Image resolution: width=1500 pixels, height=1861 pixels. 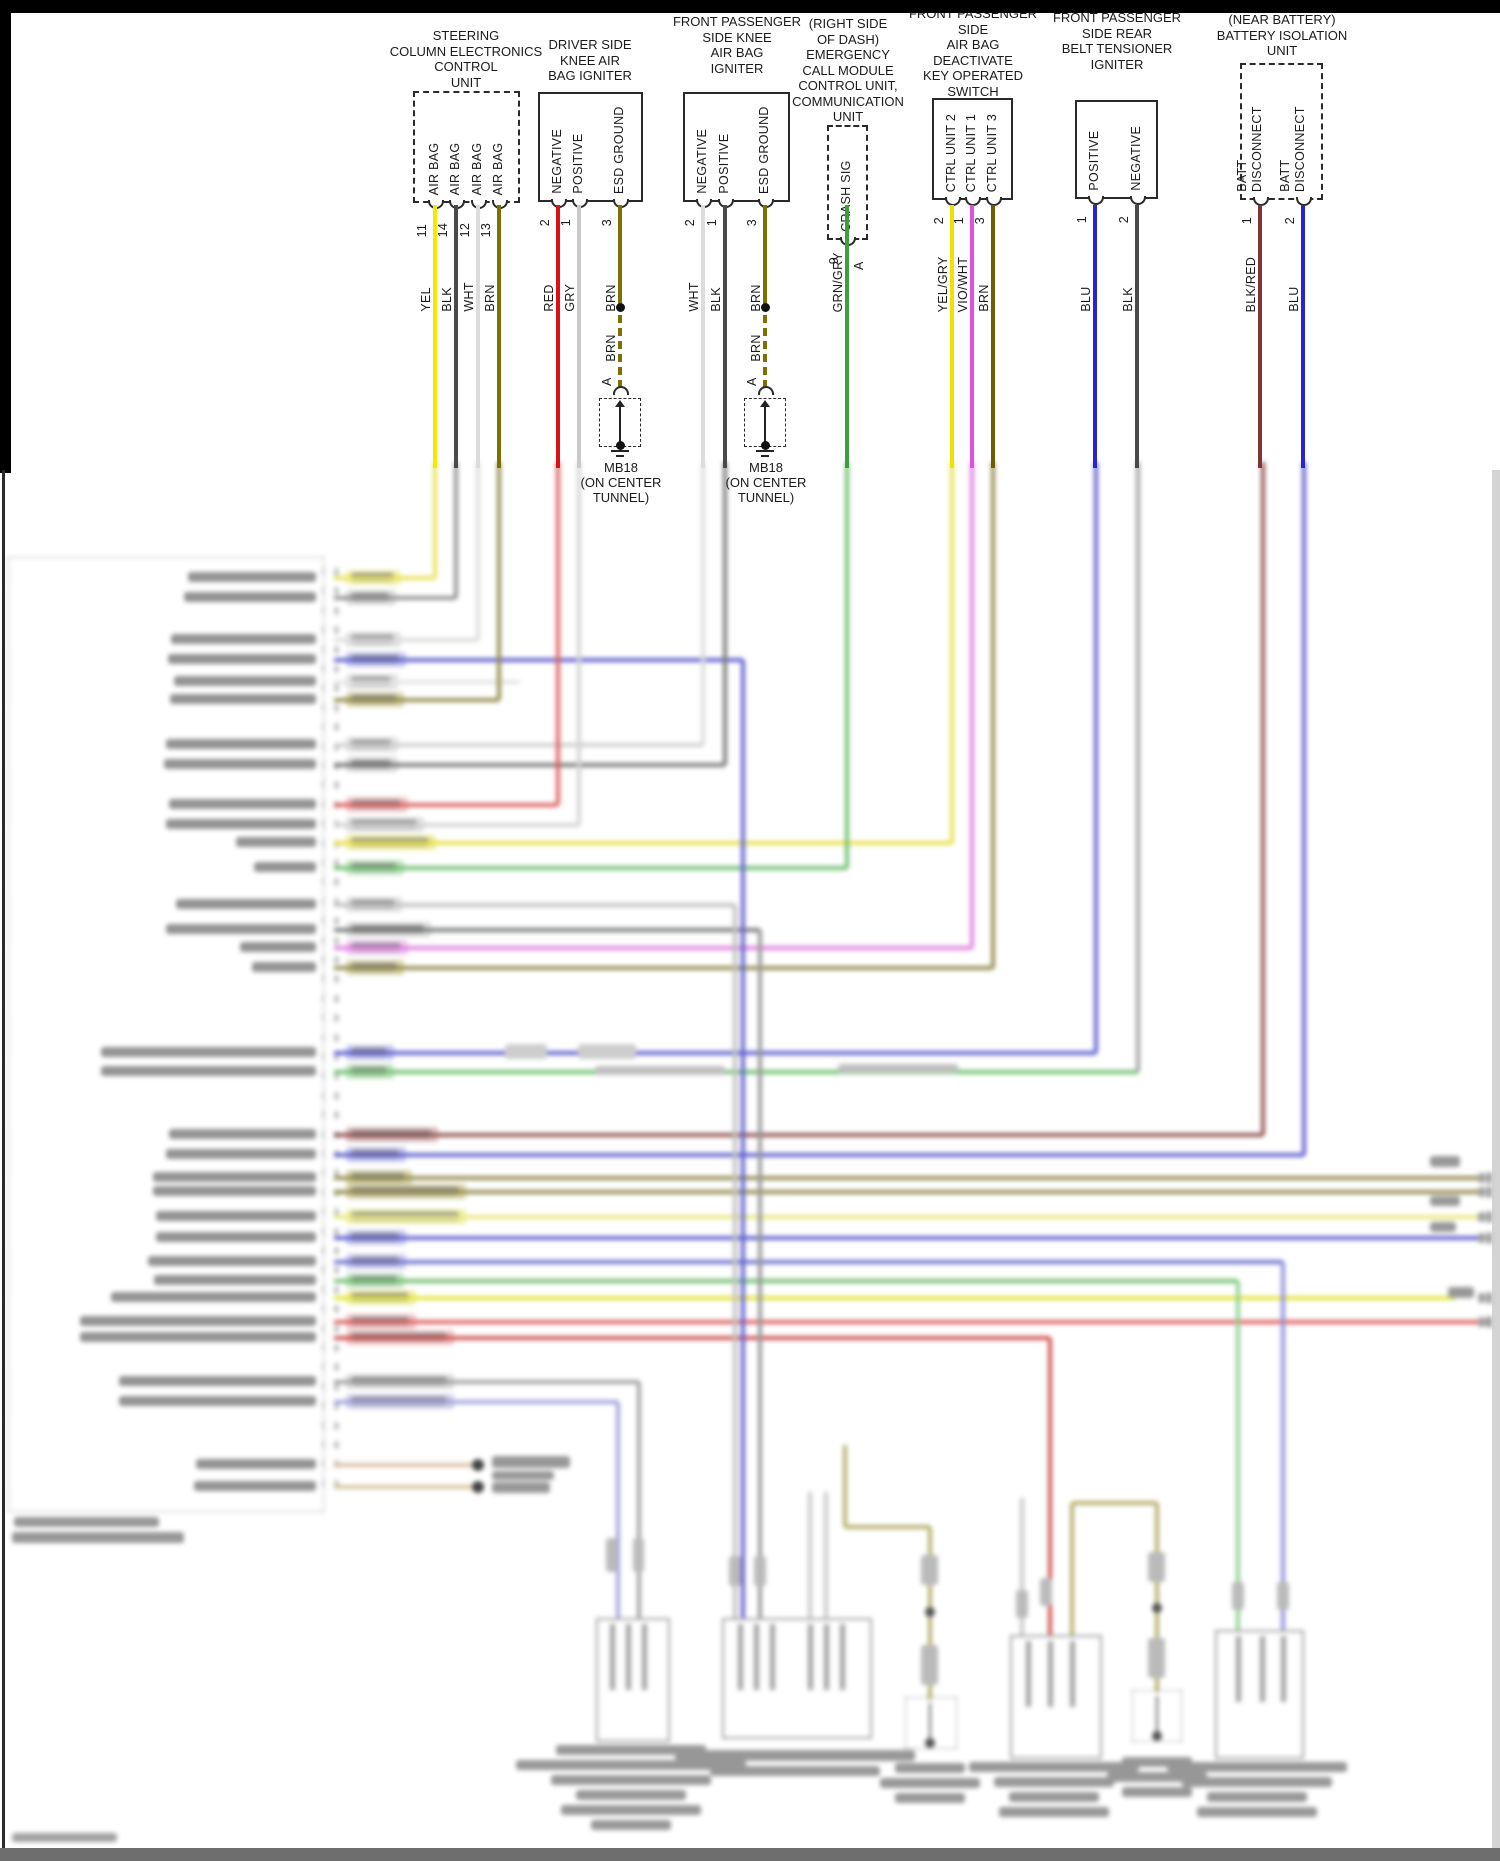 What do you see at coordinates (765, 456) in the screenshot?
I see `ground-hatch` at bounding box center [765, 456].